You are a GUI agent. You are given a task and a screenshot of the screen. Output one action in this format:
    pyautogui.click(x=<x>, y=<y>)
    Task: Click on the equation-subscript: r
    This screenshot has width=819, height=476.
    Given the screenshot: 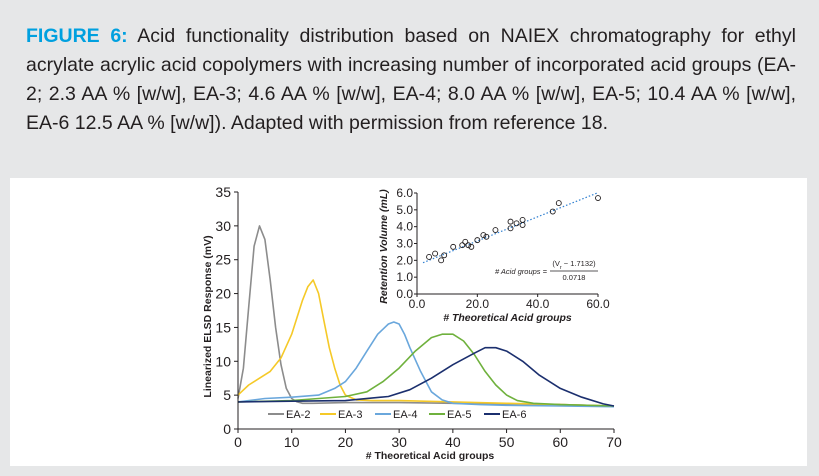 What is the action you would take?
    pyautogui.click(x=561, y=268)
    